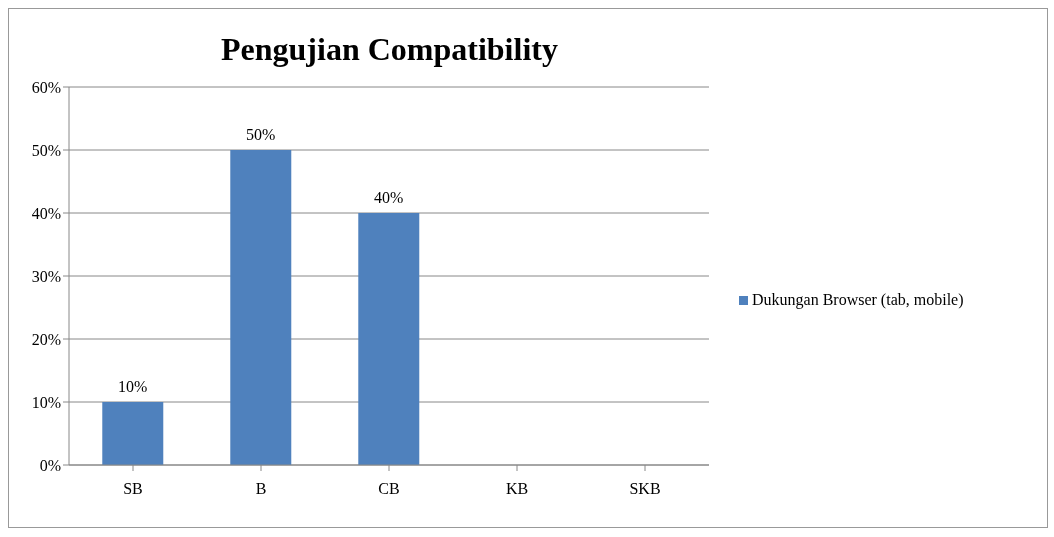 Image resolution: width=1054 pixels, height=537 pixels. I want to click on y-tick-label: 30%, so click(46, 276).